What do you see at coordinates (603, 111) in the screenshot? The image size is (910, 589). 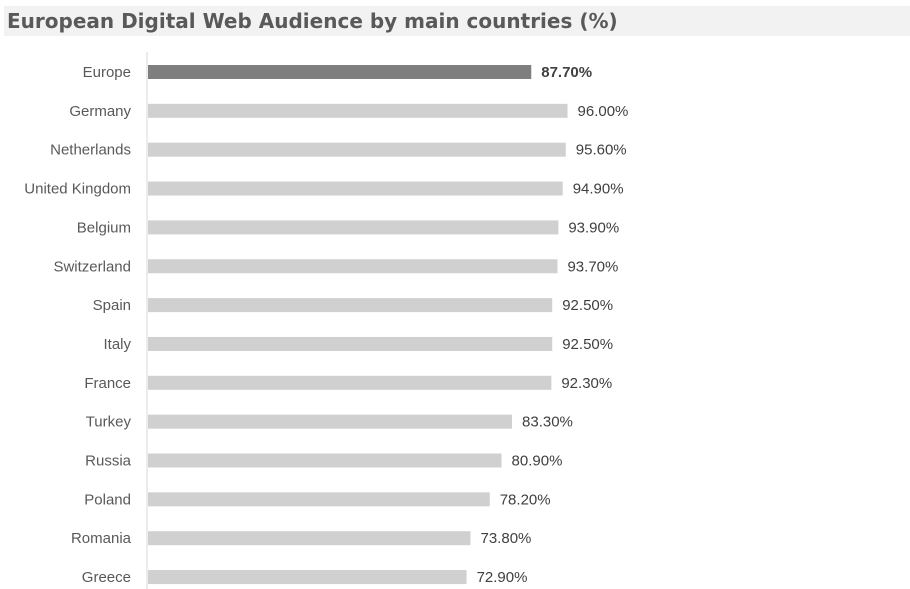 I see `value-label-germany: 96.00%` at bounding box center [603, 111].